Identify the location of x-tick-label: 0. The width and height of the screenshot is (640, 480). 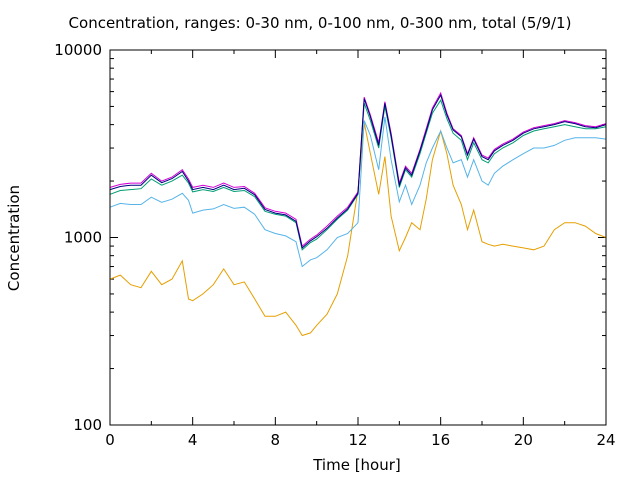
(110, 440).